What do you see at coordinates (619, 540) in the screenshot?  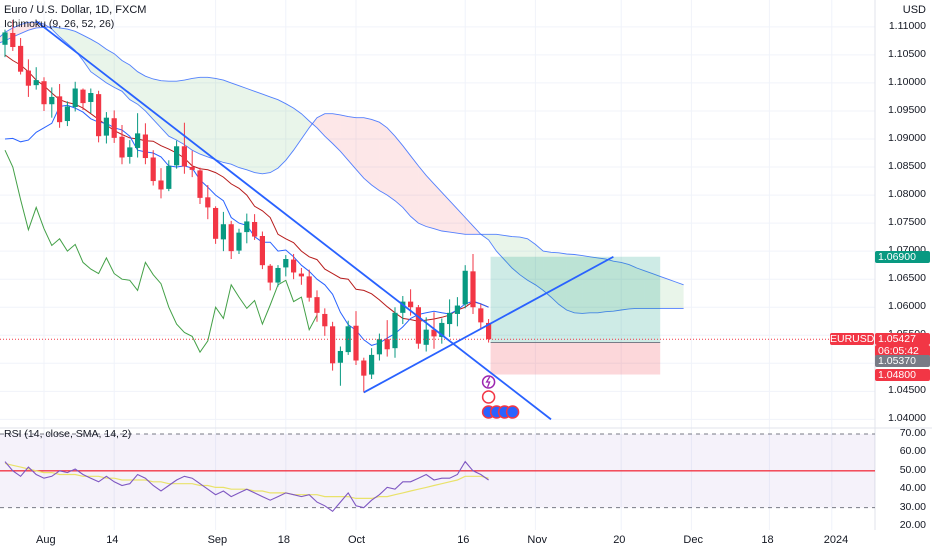 I see `time-tick-label: 20` at bounding box center [619, 540].